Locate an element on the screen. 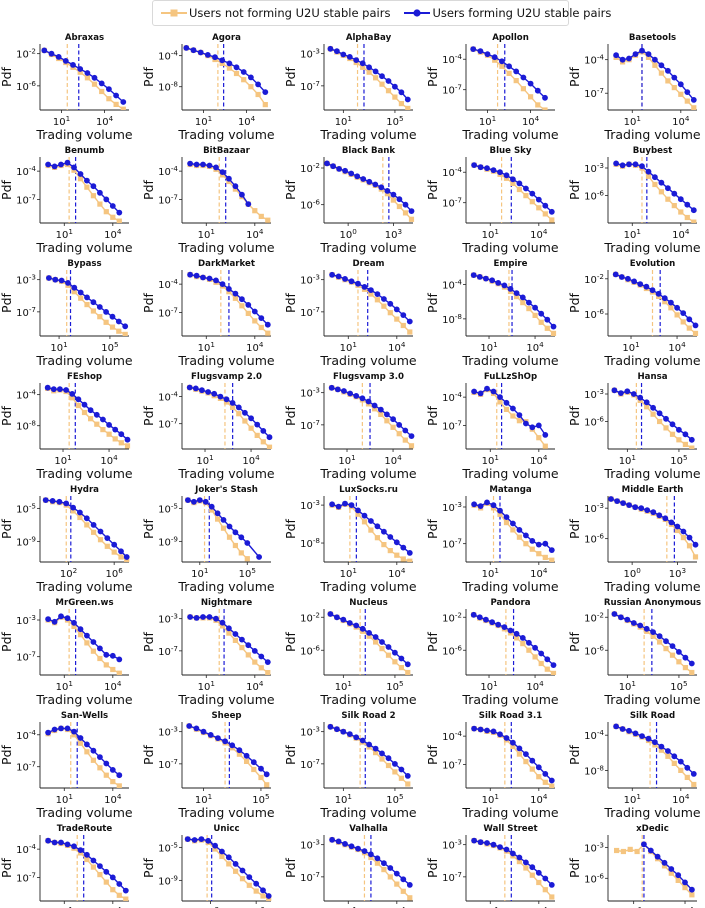 This screenshot has width=705, height=908. y-tick-label: 10⁻⁷ is located at coordinates (168, 312).